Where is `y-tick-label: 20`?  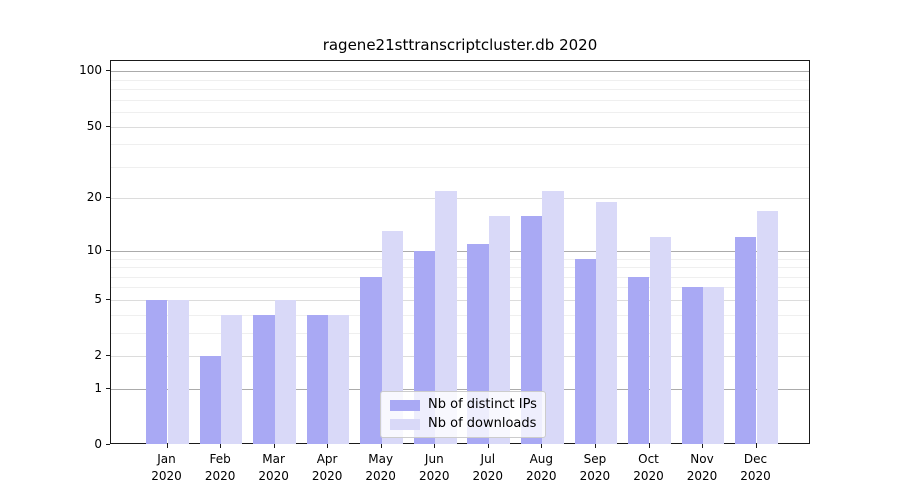 y-tick-label: 20 is located at coordinates (94, 197).